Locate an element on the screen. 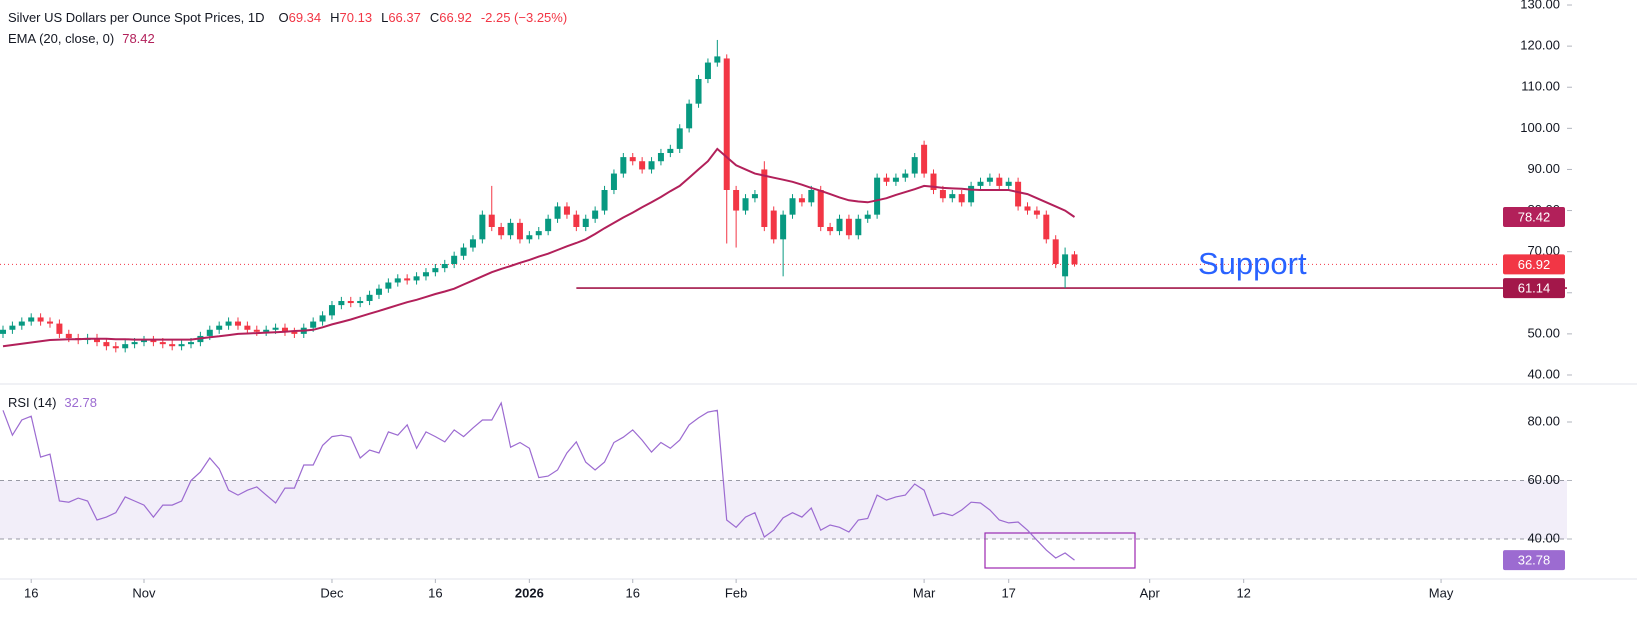  x-tick-label: Dec is located at coordinates (332, 592).